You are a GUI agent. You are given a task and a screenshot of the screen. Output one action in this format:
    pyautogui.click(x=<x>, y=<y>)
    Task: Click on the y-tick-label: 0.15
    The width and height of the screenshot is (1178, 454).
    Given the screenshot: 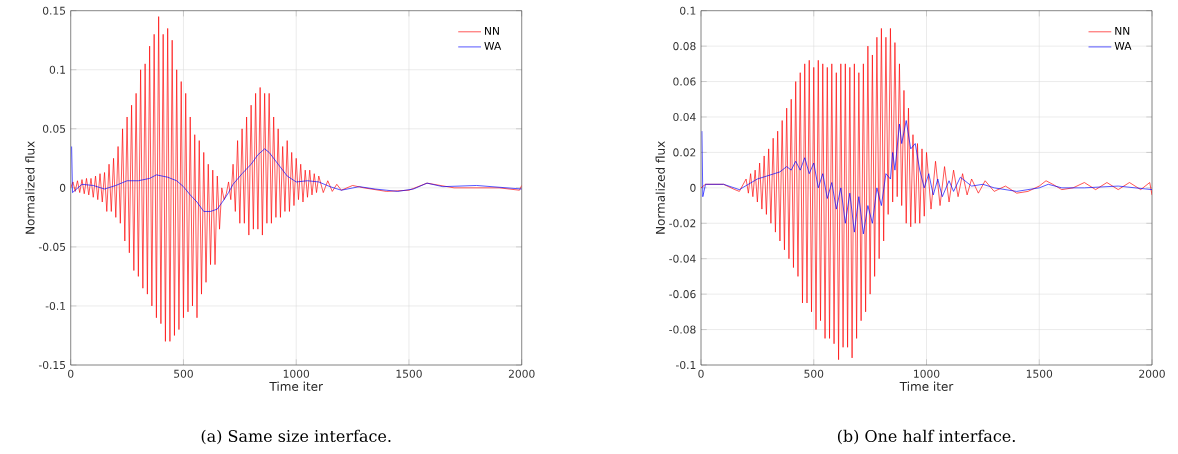 What is the action you would take?
    pyautogui.click(x=54, y=10)
    